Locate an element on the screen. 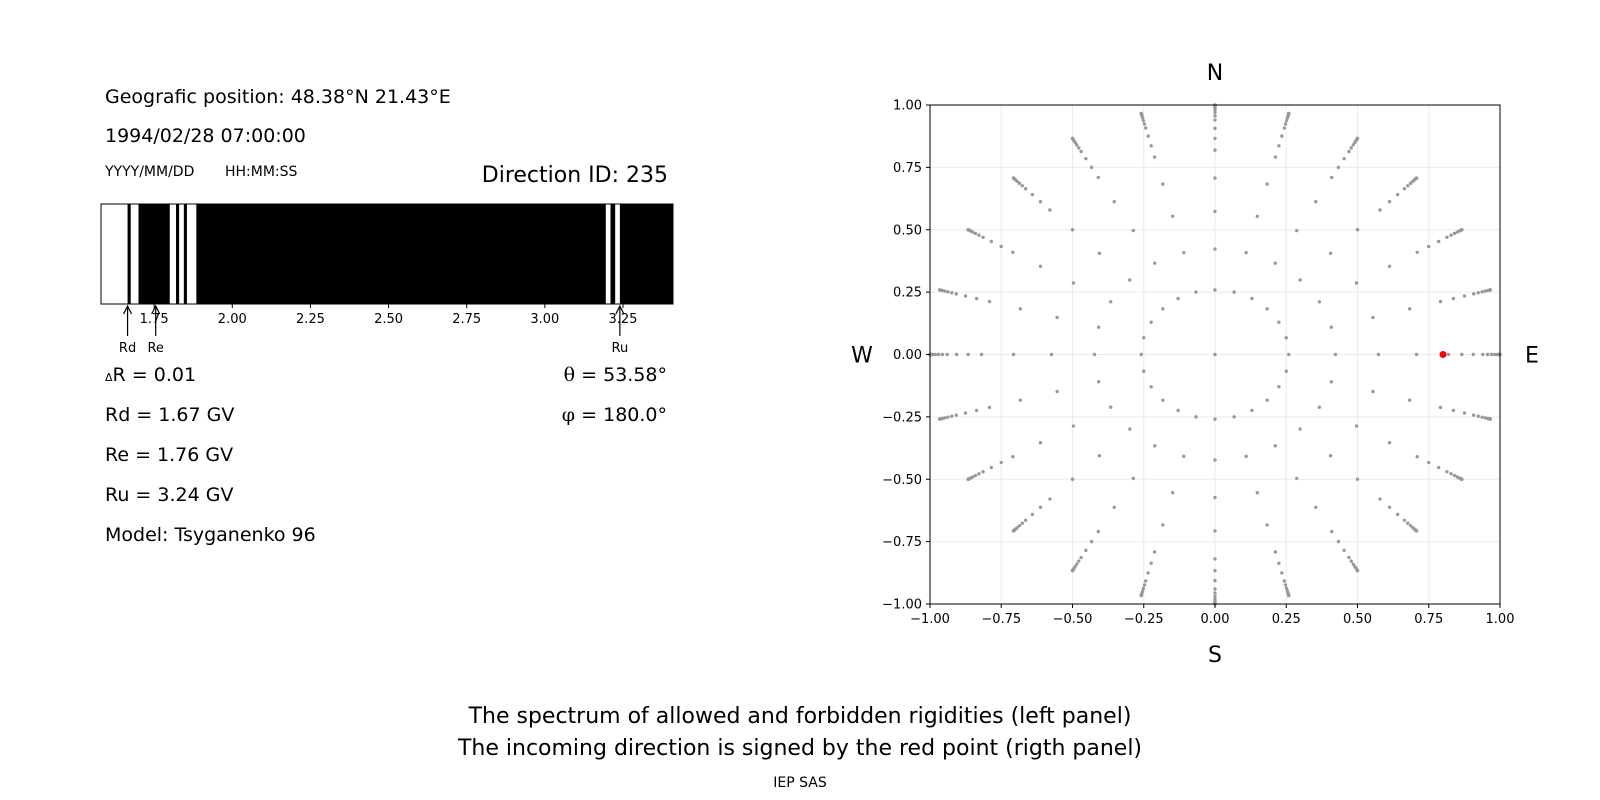  datetime: 1994/02/28 07:00:00 is located at coordinates (205, 136).